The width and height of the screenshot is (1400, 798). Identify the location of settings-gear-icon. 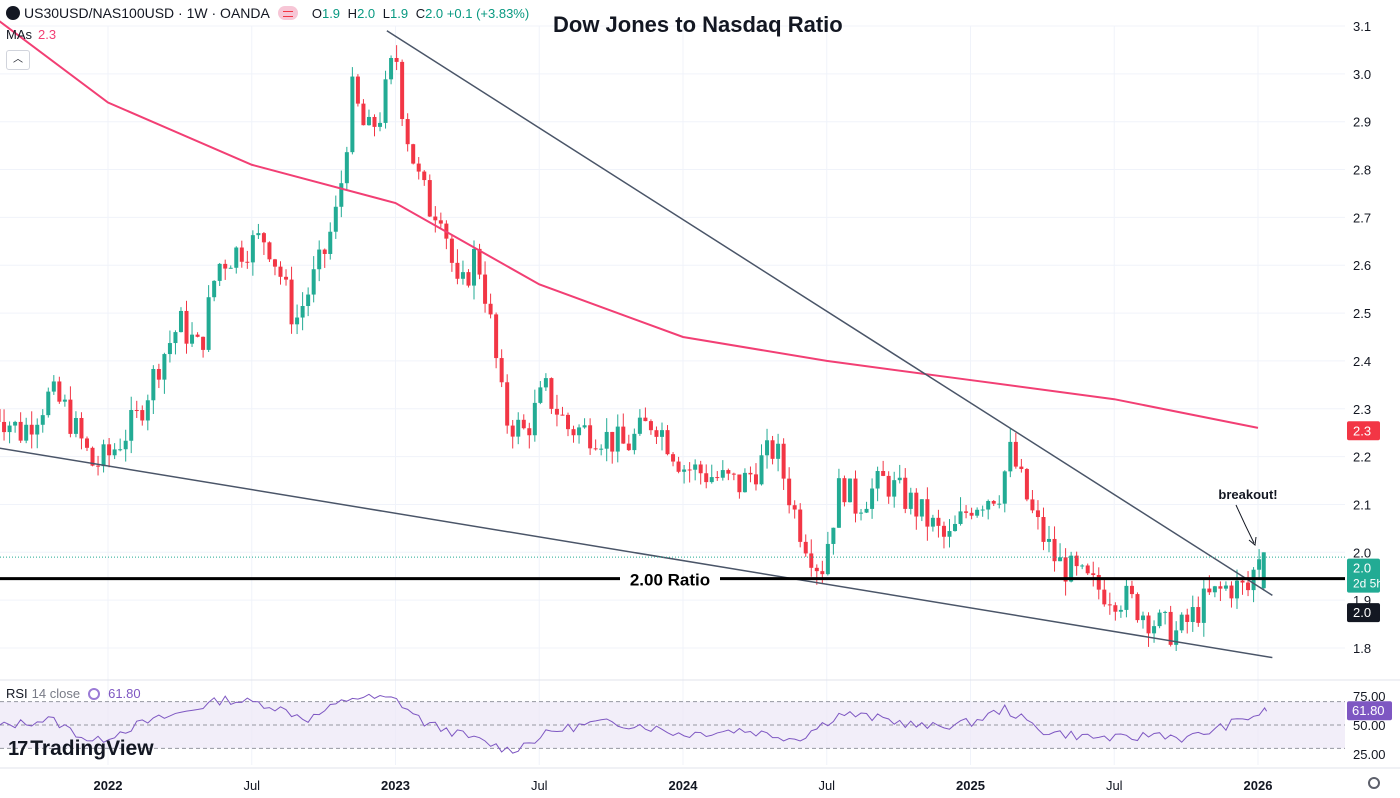
(1374, 783).